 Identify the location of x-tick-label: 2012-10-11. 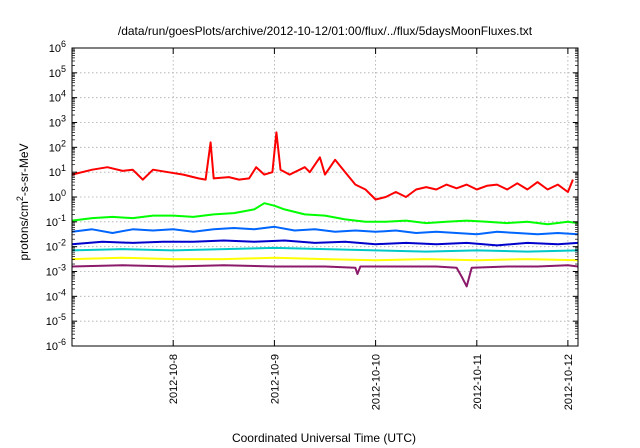
(478, 381).